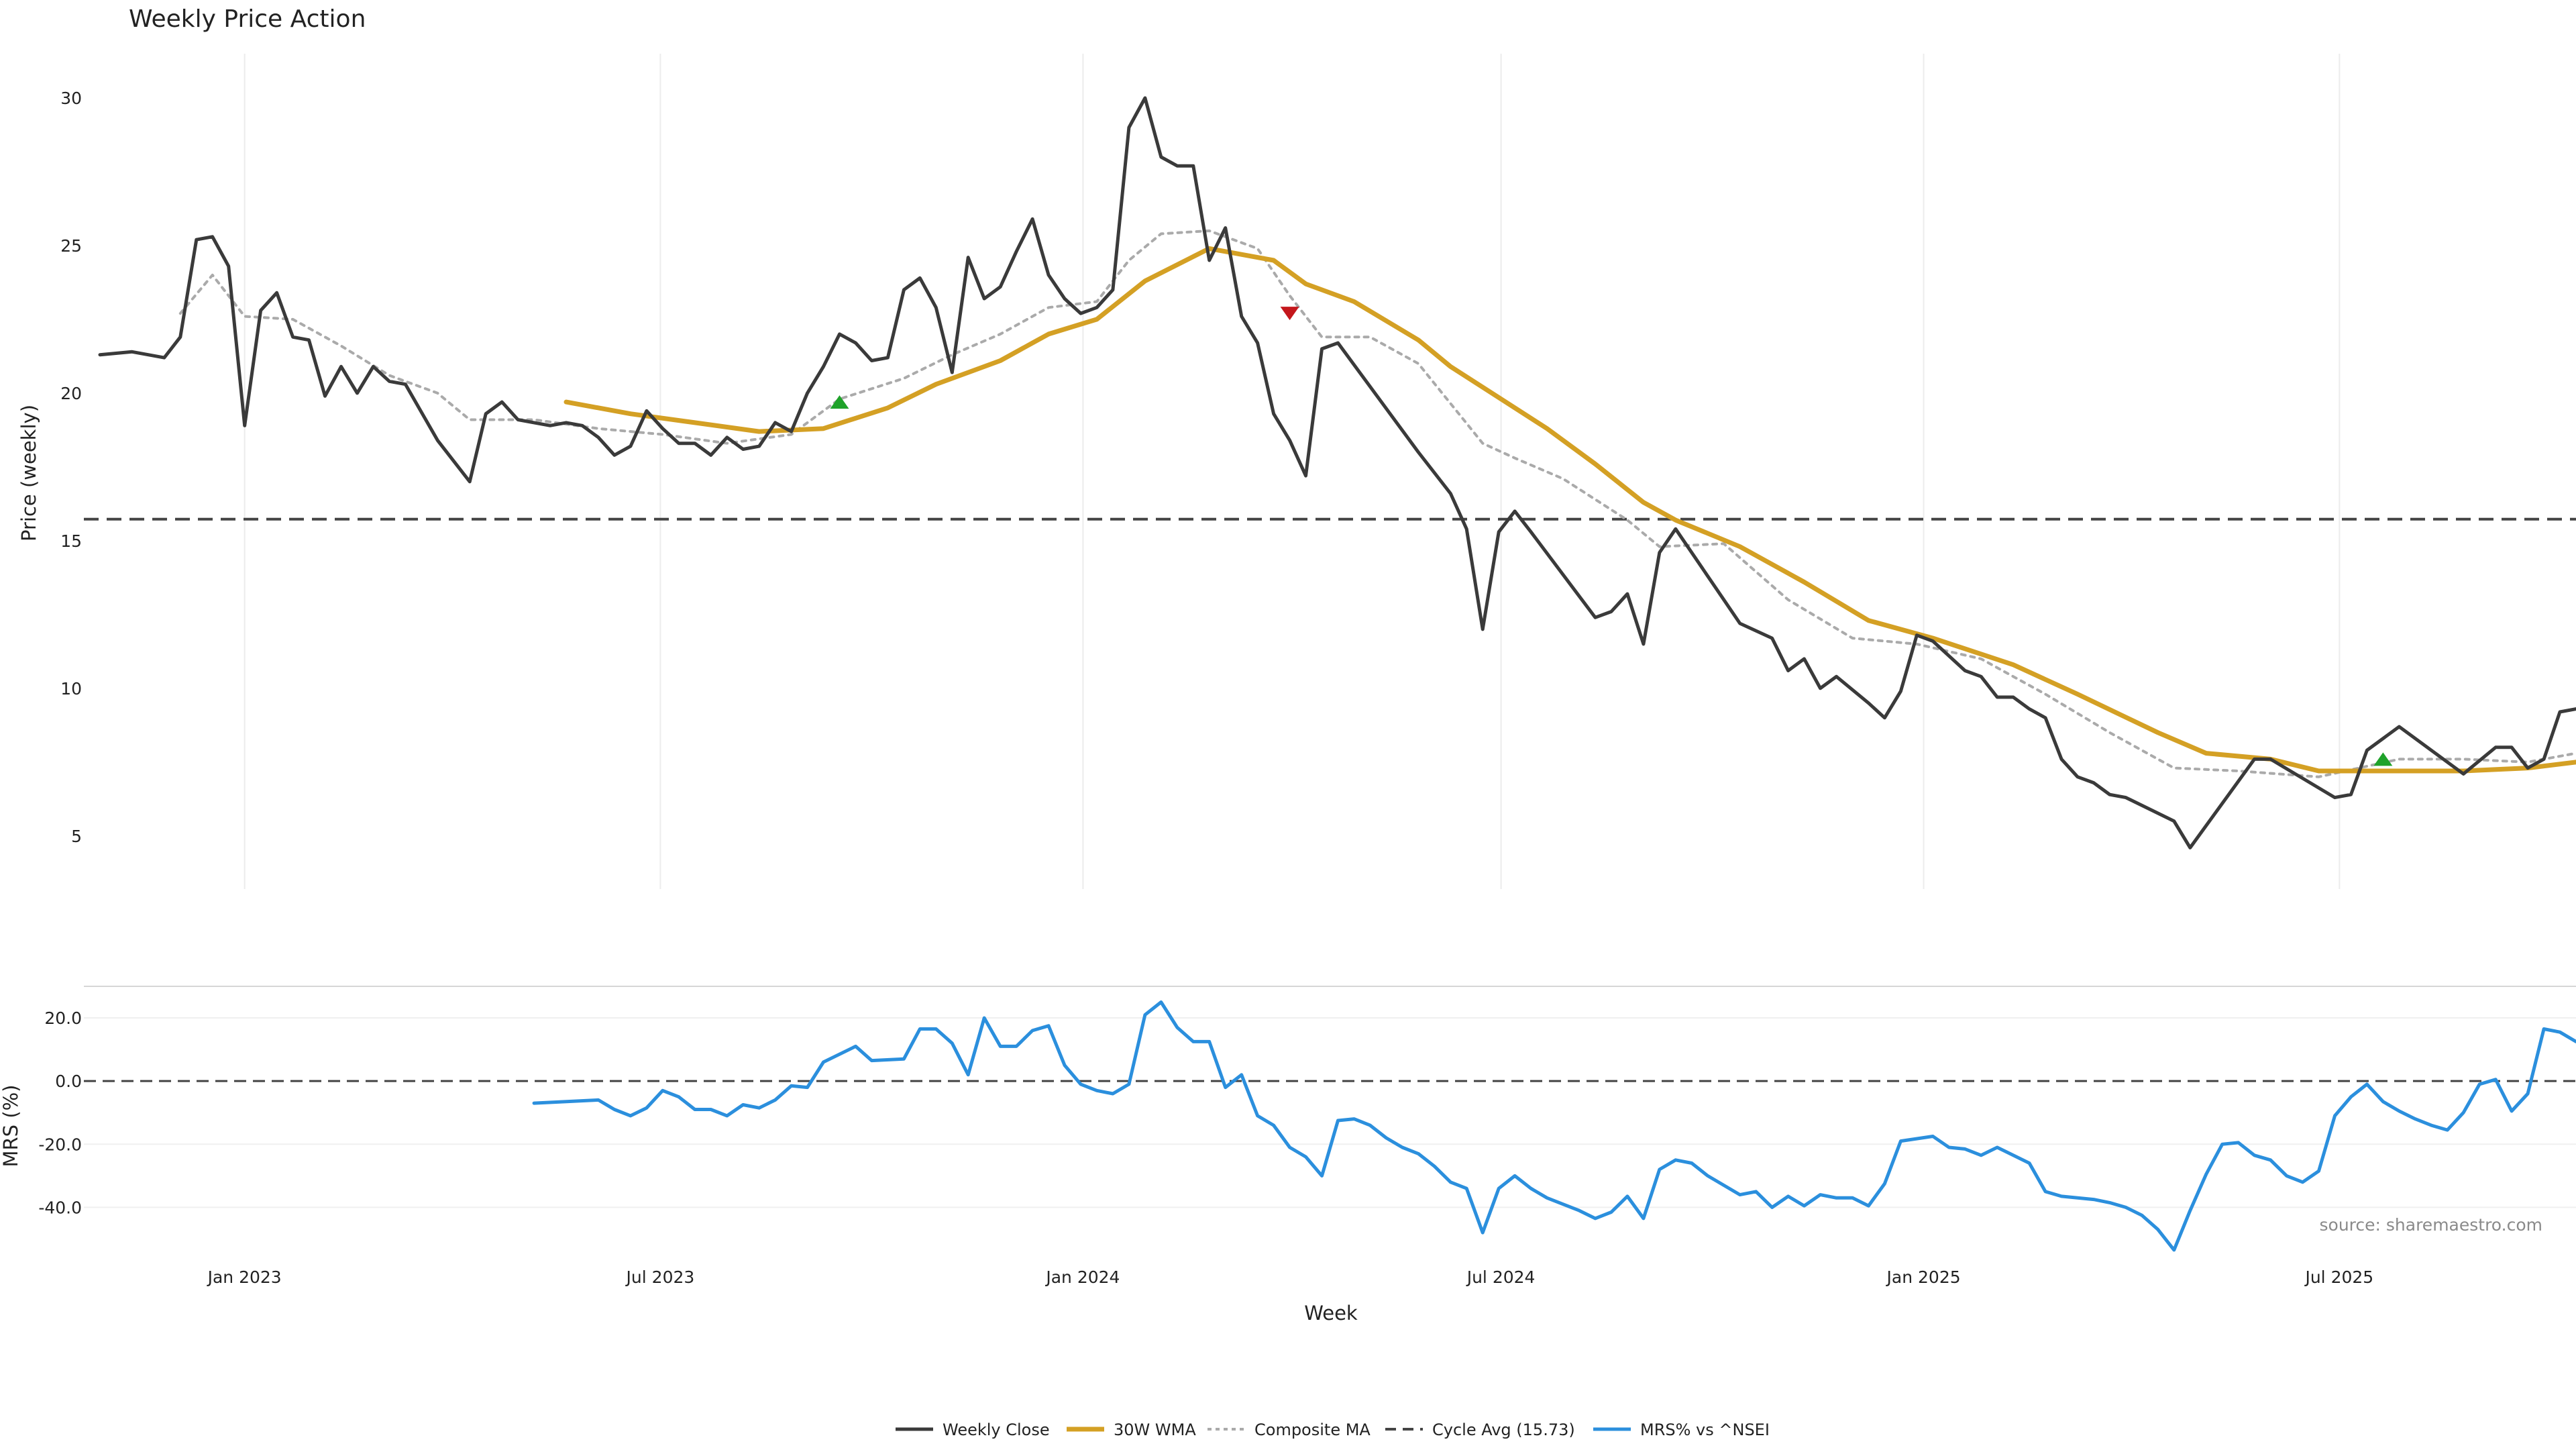 The width and height of the screenshot is (2576, 1452). What do you see at coordinates (1155, 1430) in the screenshot?
I see `legend-label-wma: 30W WMA` at bounding box center [1155, 1430].